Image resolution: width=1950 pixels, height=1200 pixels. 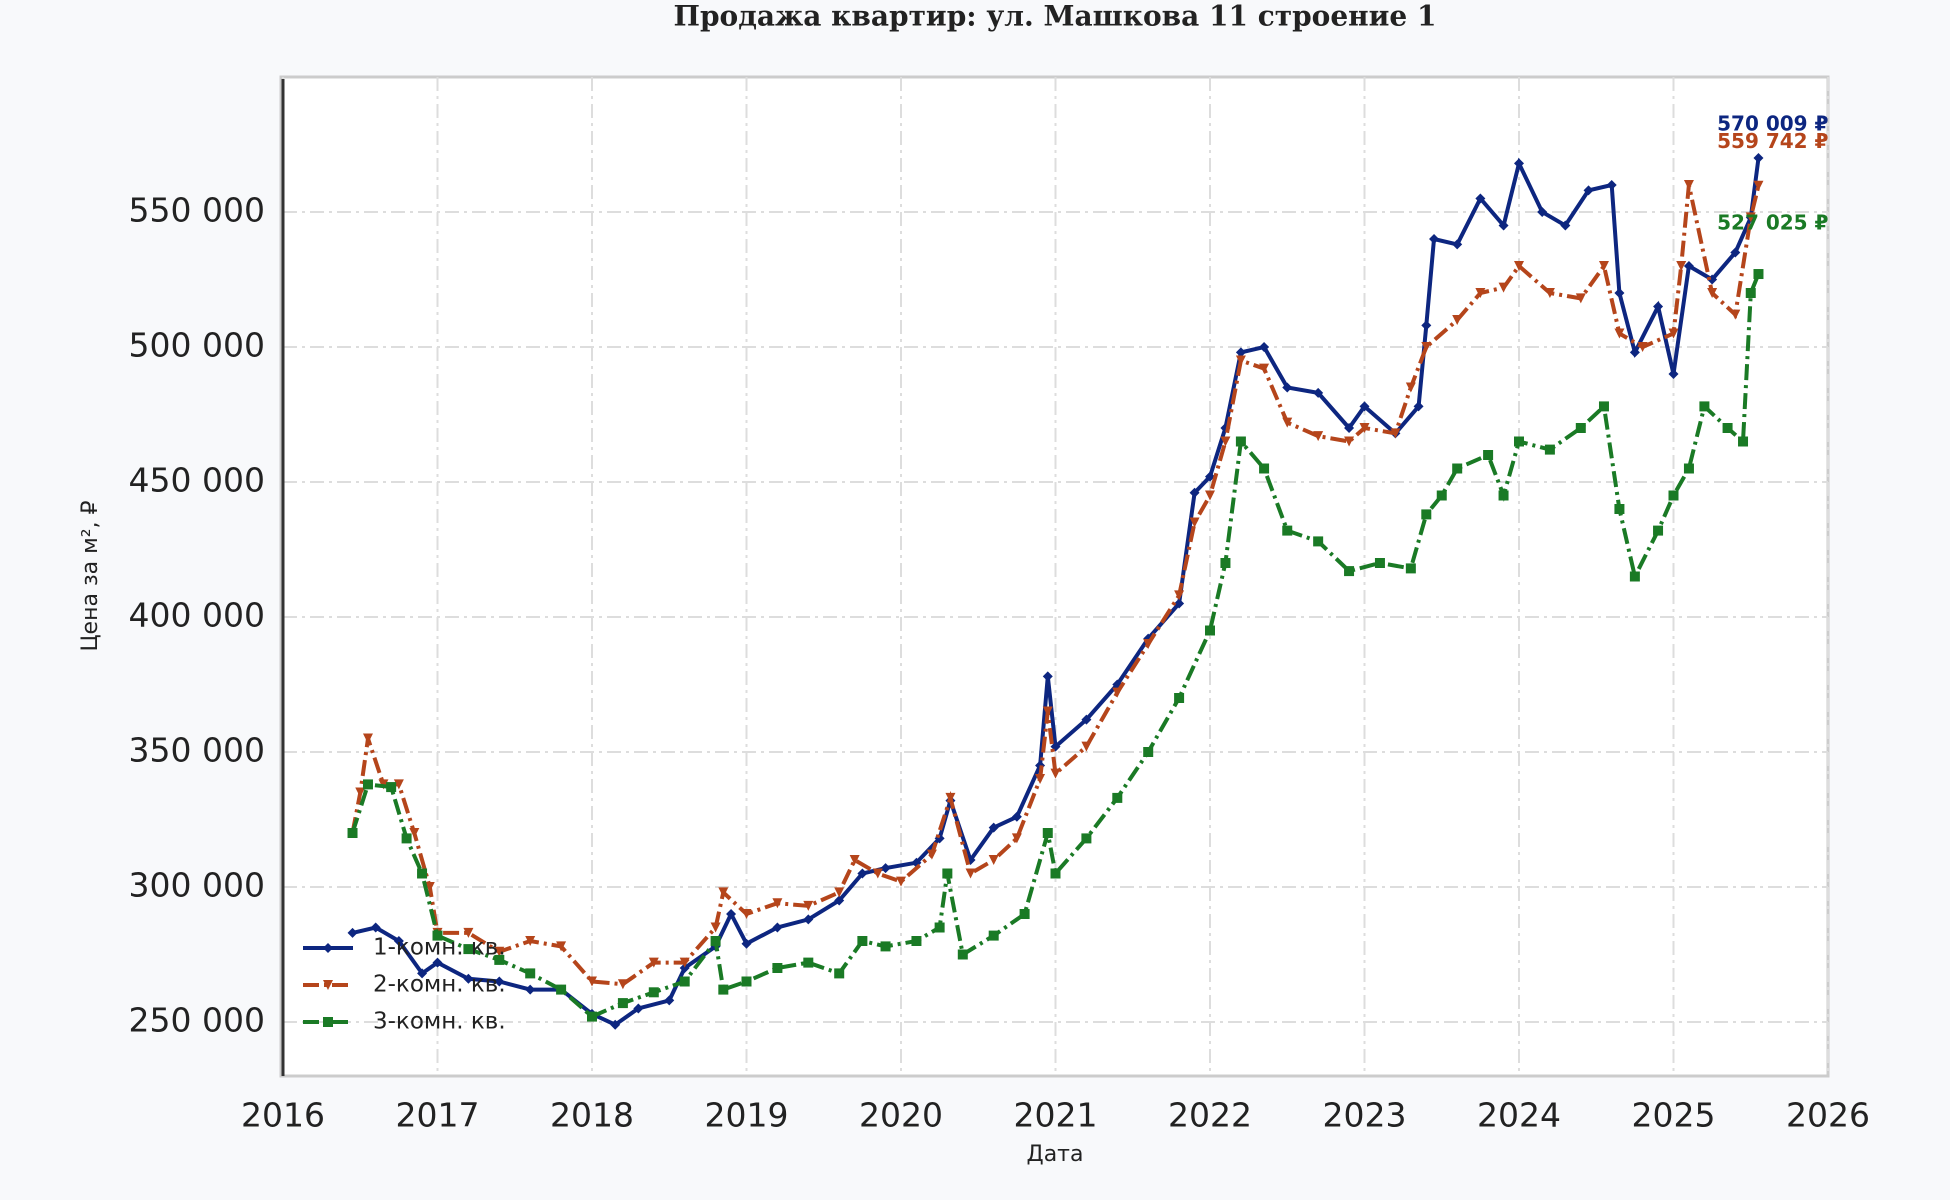 I want to click on end-label: 527 025 ₽, so click(x=1772, y=223).